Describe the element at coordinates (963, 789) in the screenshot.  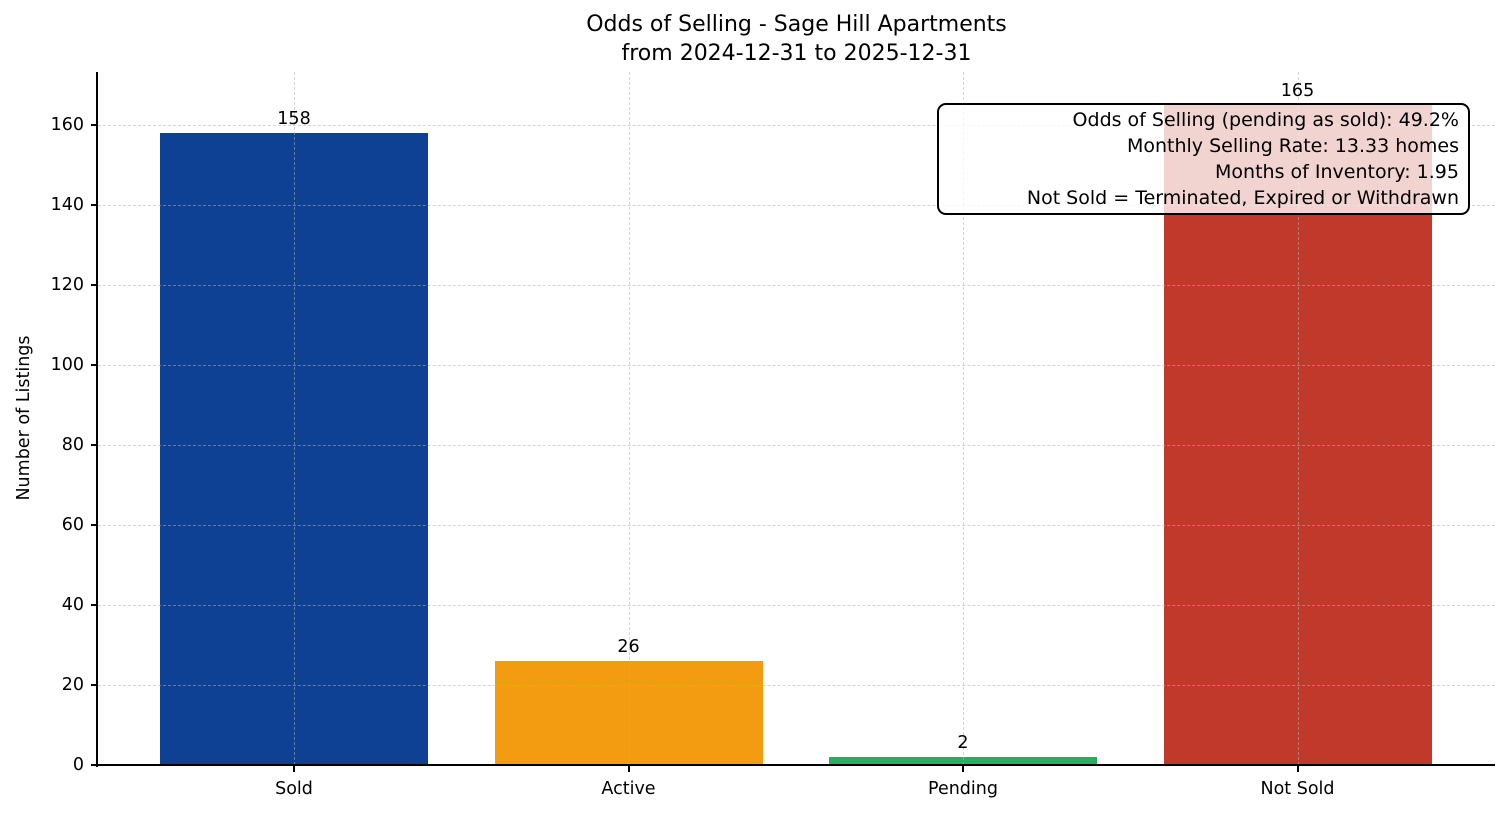
I see `x-tick-label: Pending` at that location.